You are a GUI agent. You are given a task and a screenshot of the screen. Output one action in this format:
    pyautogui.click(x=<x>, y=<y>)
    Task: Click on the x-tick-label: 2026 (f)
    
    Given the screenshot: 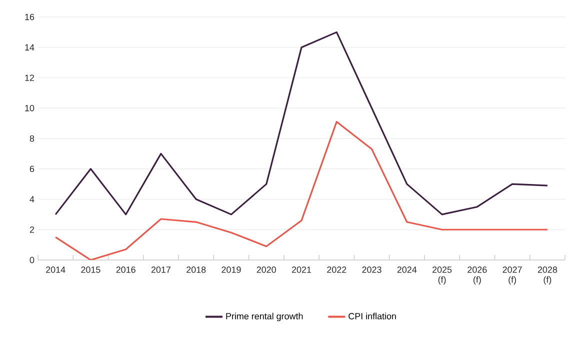 What is the action you would take?
    pyautogui.click(x=477, y=275)
    